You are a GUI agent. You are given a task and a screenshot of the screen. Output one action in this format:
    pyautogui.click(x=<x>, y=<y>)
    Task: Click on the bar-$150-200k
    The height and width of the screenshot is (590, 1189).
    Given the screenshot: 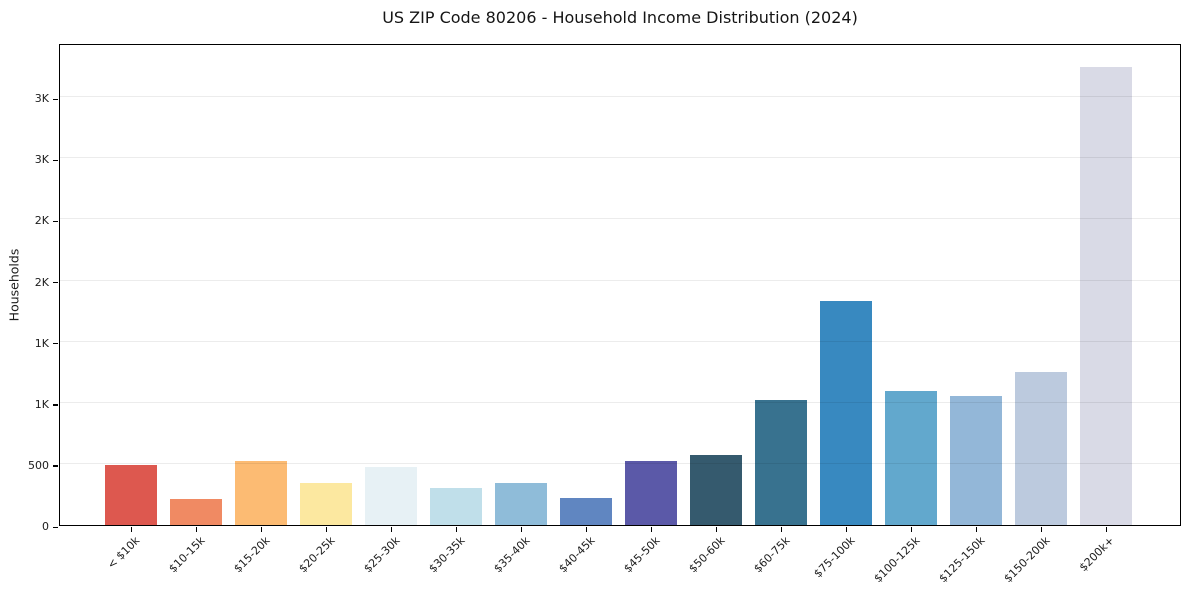 What is the action you would take?
    pyautogui.click(x=1041, y=448)
    